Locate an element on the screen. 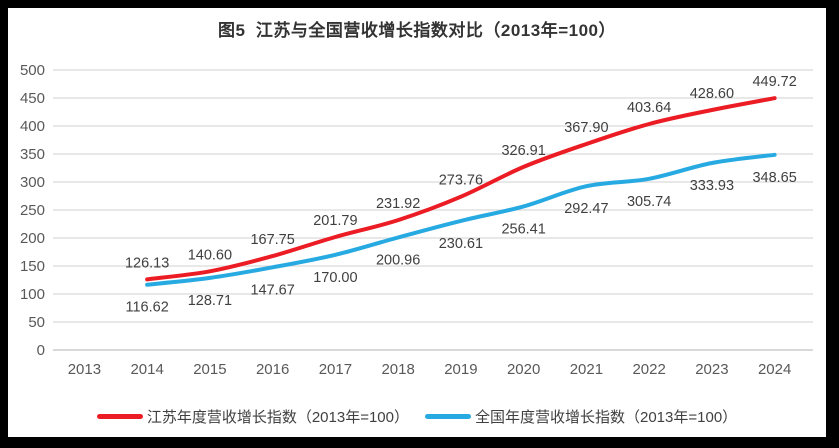 The height and width of the screenshot is (448, 839). data-label: 140.60 is located at coordinates (210, 255).